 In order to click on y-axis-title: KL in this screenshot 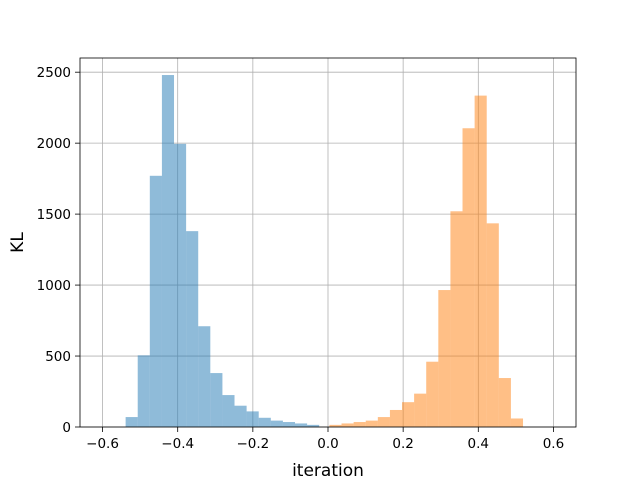, I will do `click(18, 242)`.